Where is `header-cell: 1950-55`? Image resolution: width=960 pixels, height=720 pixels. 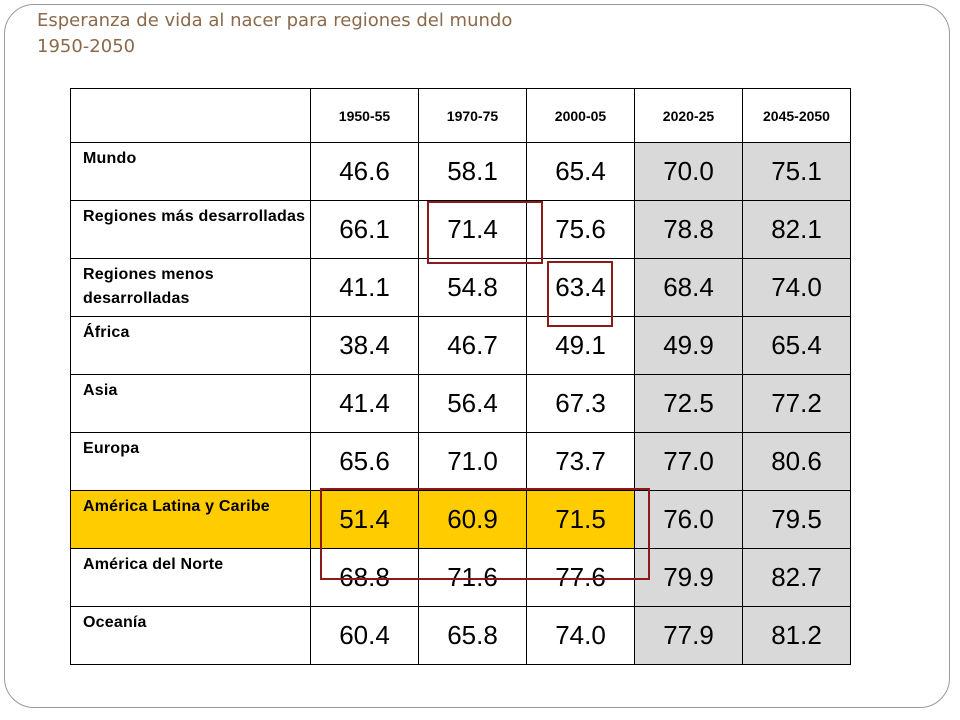 header-cell: 1950-55 is located at coordinates (364, 115).